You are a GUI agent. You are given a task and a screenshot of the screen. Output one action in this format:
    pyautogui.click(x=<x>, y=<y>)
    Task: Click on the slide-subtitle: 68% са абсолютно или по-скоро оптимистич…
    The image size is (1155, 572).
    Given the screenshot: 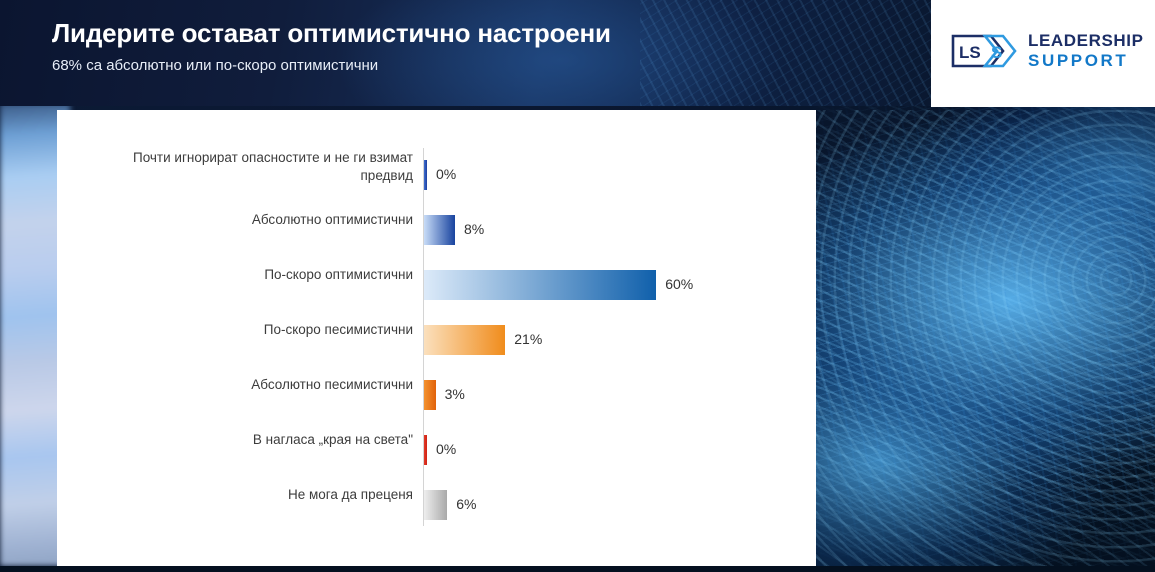 What is the action you would take?
    pyautogui.click(x=215, y=65)
    